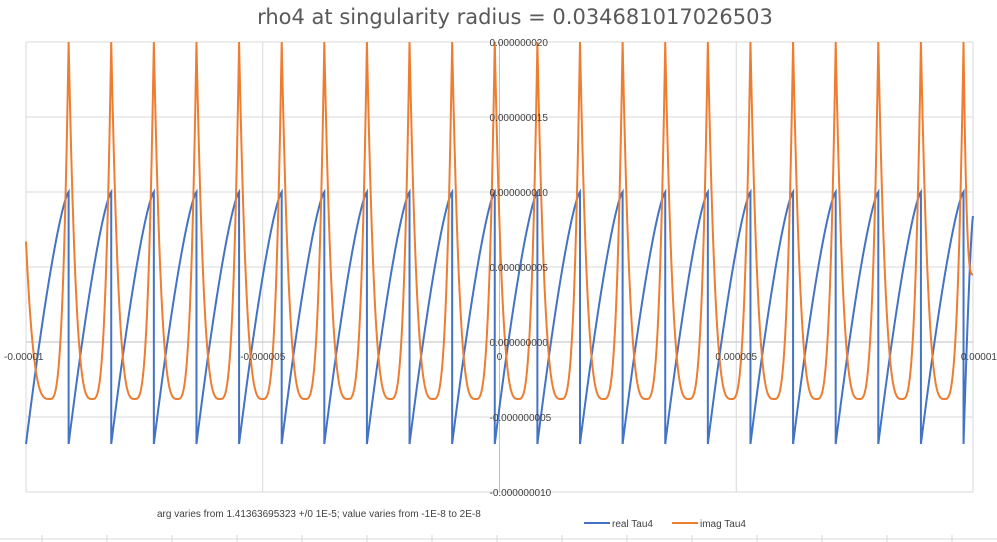 This screenshot has height=542, width=997. What do you see at coordinates (519, 118) in the screenshot?
I see `y-tick-label: 0.000000015` at bounding box center [519, 118].